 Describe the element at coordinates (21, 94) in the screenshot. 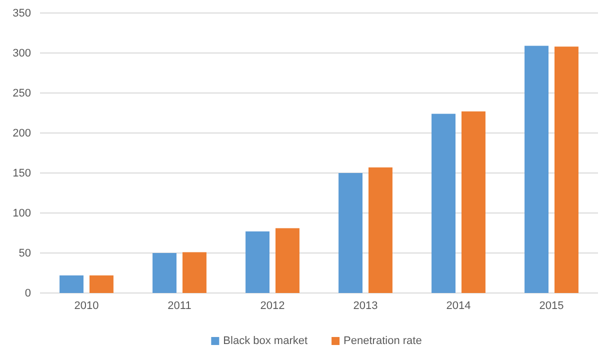

I see `y-tick-label: 250` at that location.